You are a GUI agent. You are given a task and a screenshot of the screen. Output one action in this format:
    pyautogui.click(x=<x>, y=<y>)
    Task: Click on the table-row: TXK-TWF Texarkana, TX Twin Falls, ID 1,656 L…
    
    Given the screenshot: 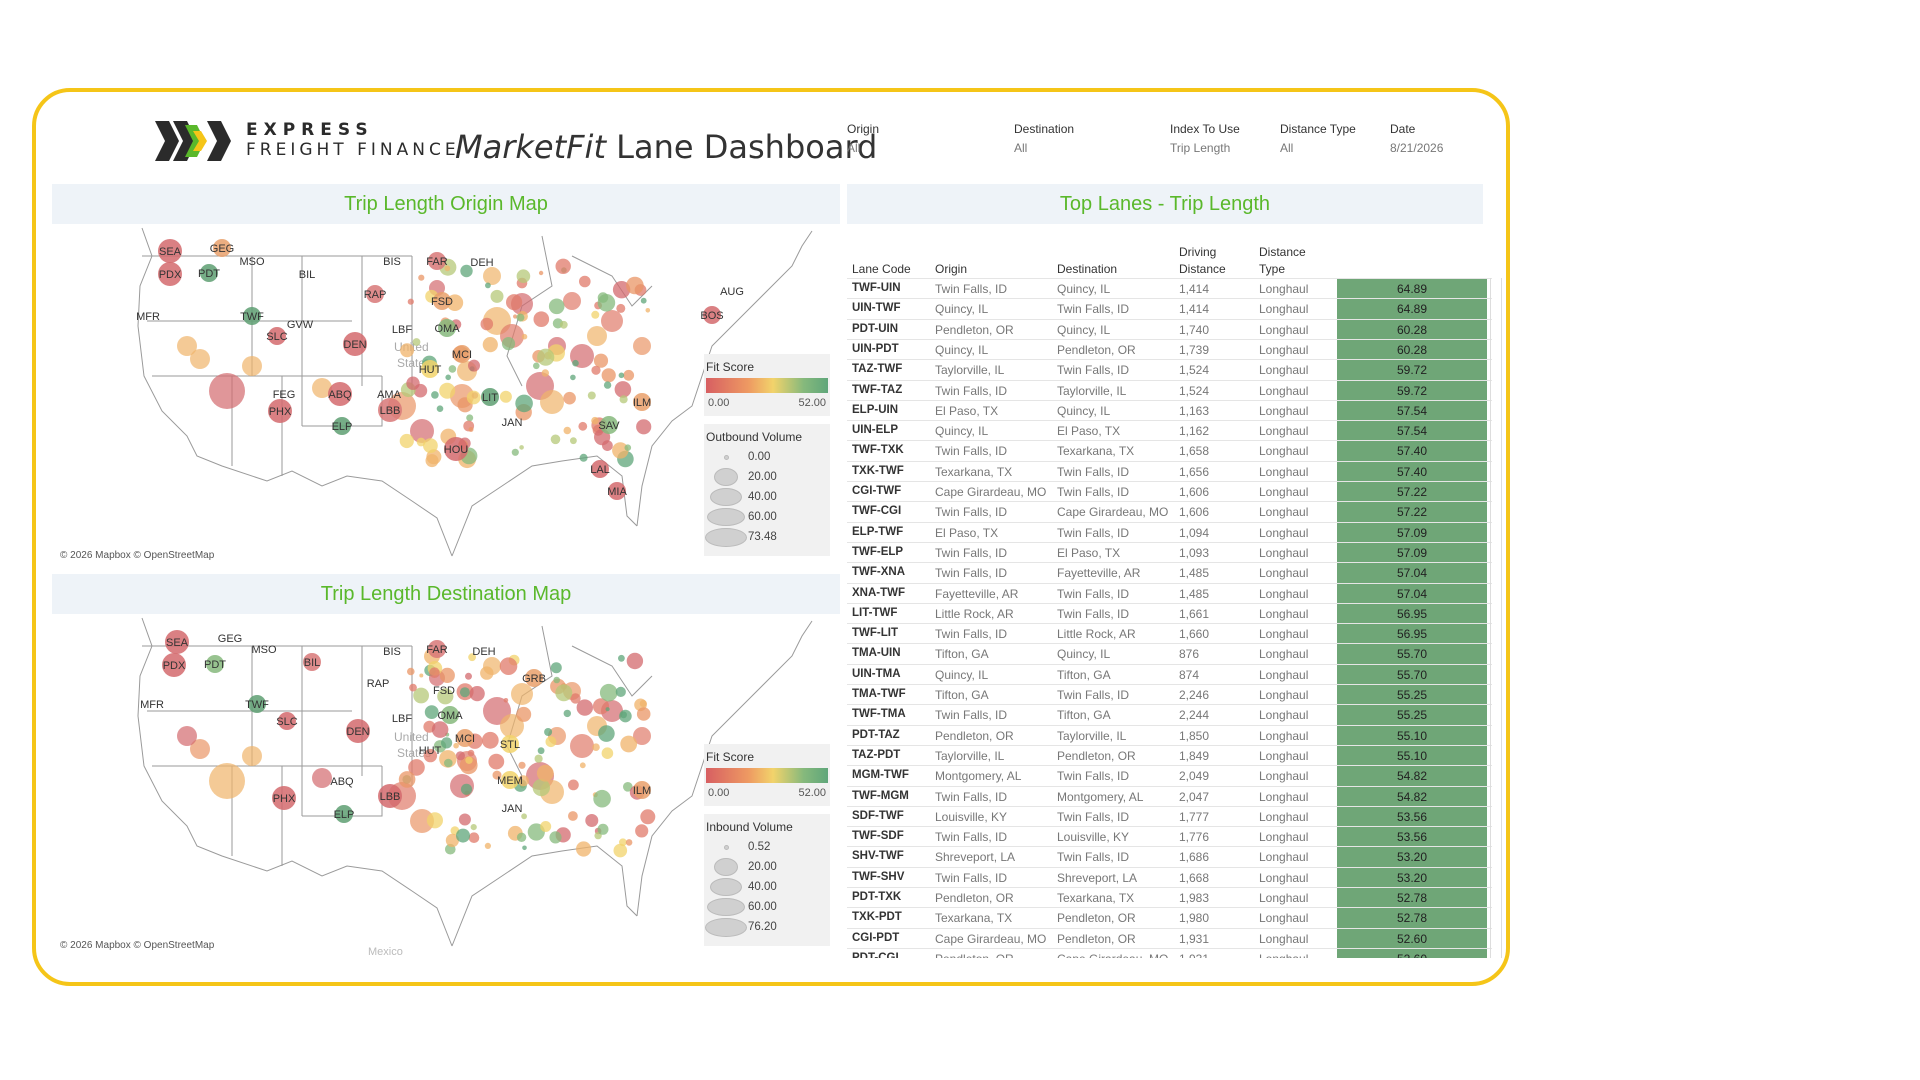 What is the action you would take?
    pyautogui.click(x=1169, y=471)
    